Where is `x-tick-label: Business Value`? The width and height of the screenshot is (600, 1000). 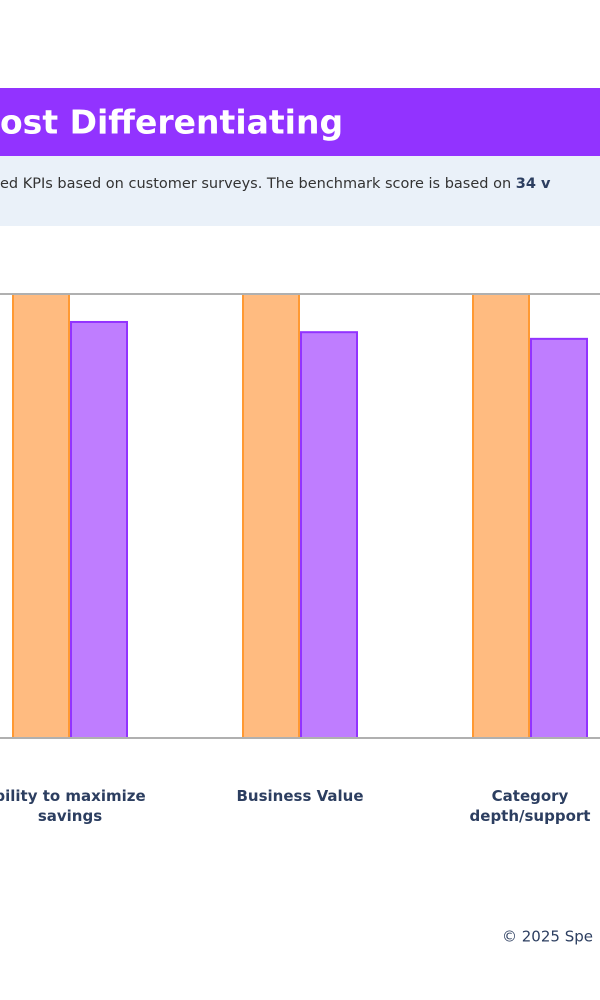 x-tick-label: Business Value is located at coordinates (299, 796).